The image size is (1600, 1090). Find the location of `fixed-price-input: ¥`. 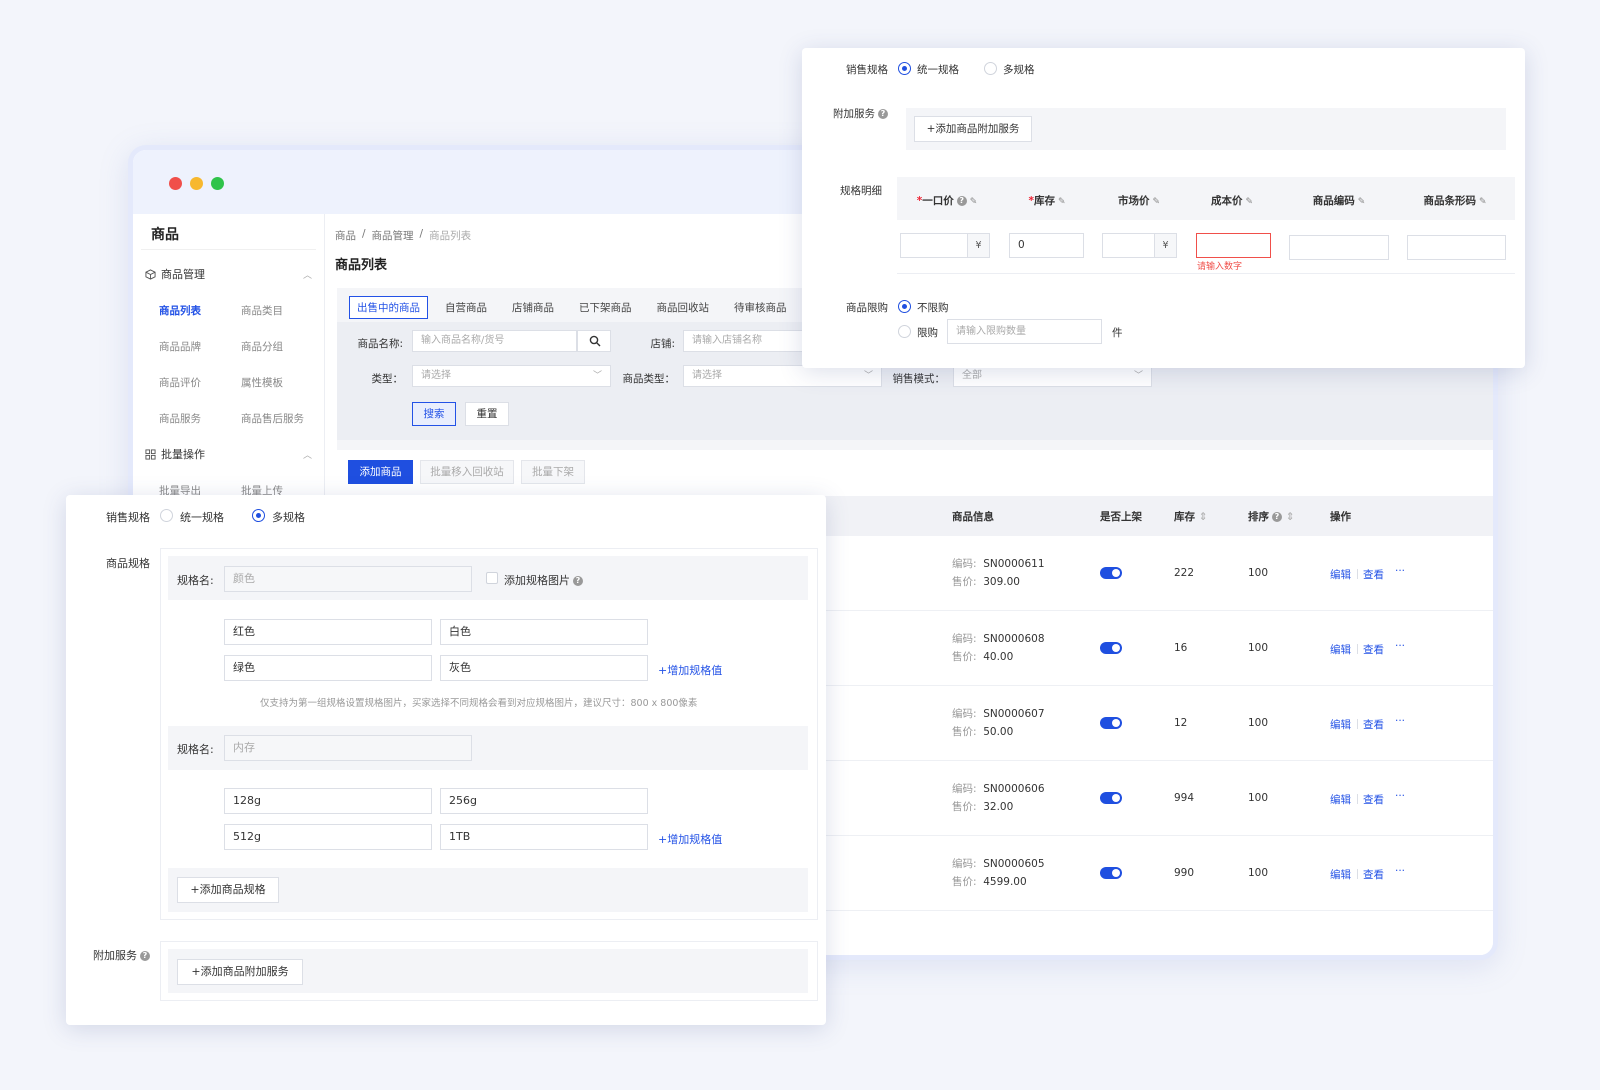

fixed-price-input: ¥ is located at coordinates (945, 245).